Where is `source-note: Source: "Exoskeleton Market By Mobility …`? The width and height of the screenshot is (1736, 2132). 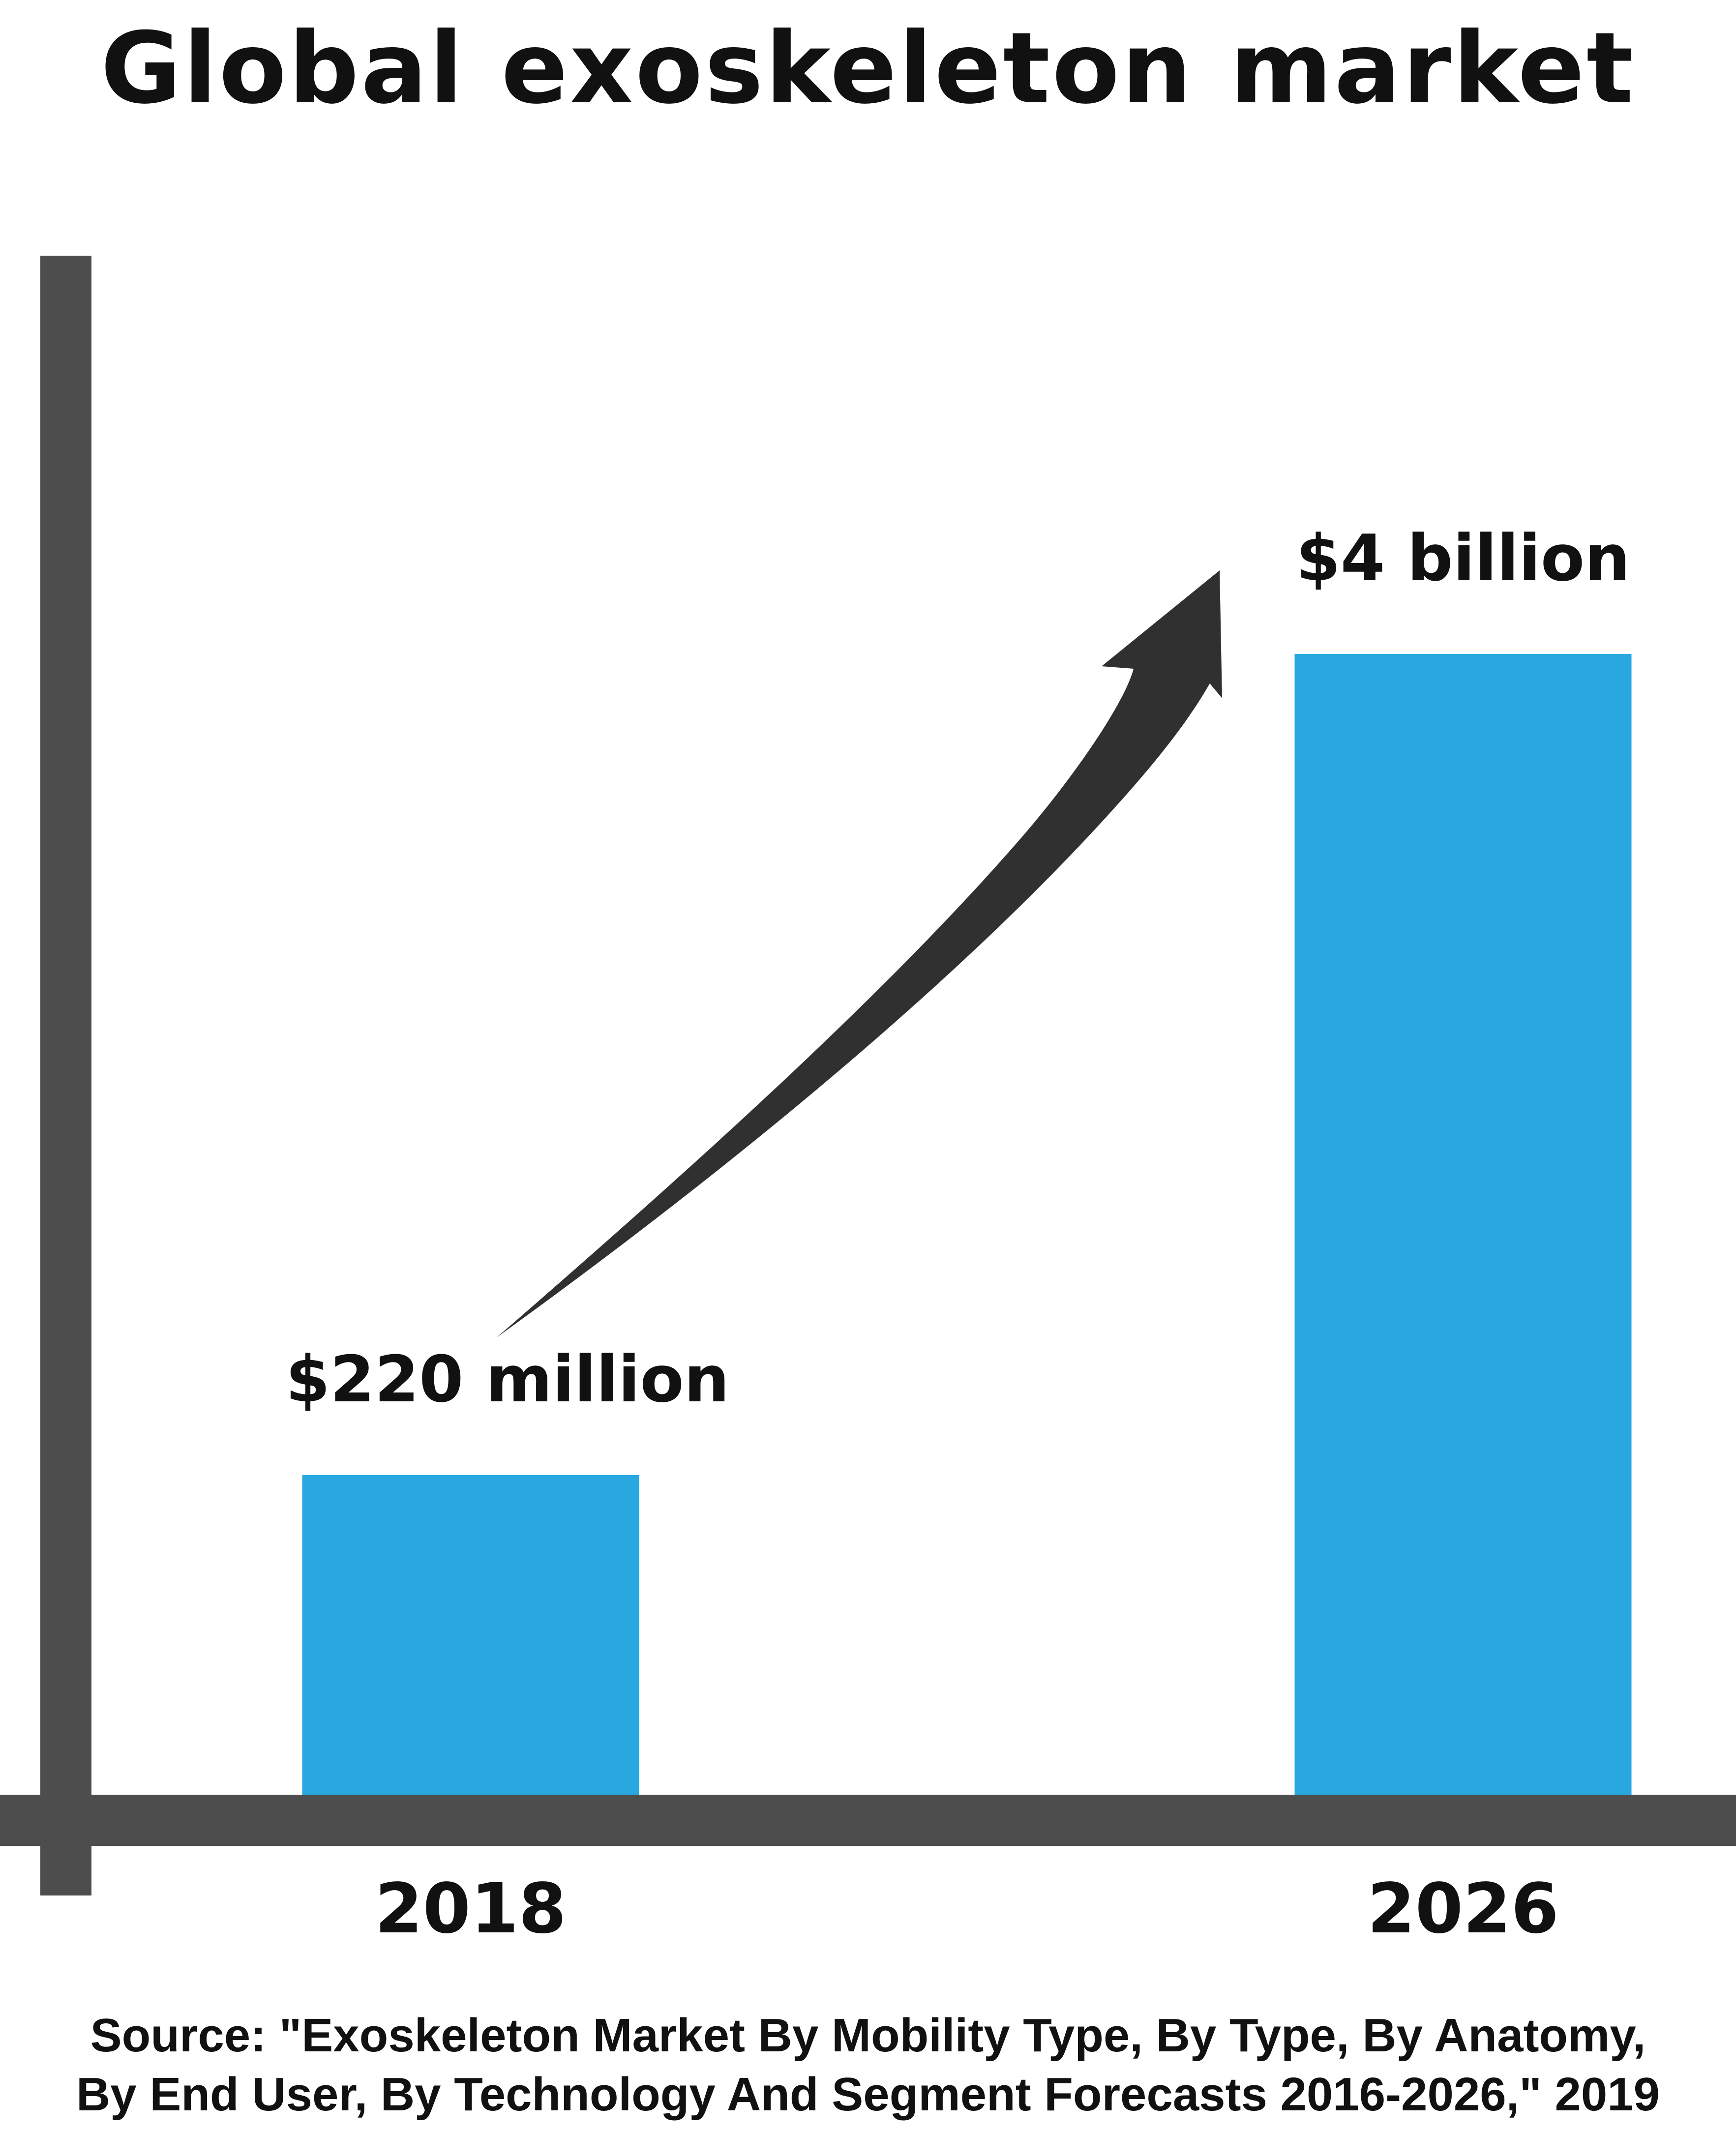 source-note: Source: "Exoskeleton Market By Mobility … is located at coordinates (868, 2065).